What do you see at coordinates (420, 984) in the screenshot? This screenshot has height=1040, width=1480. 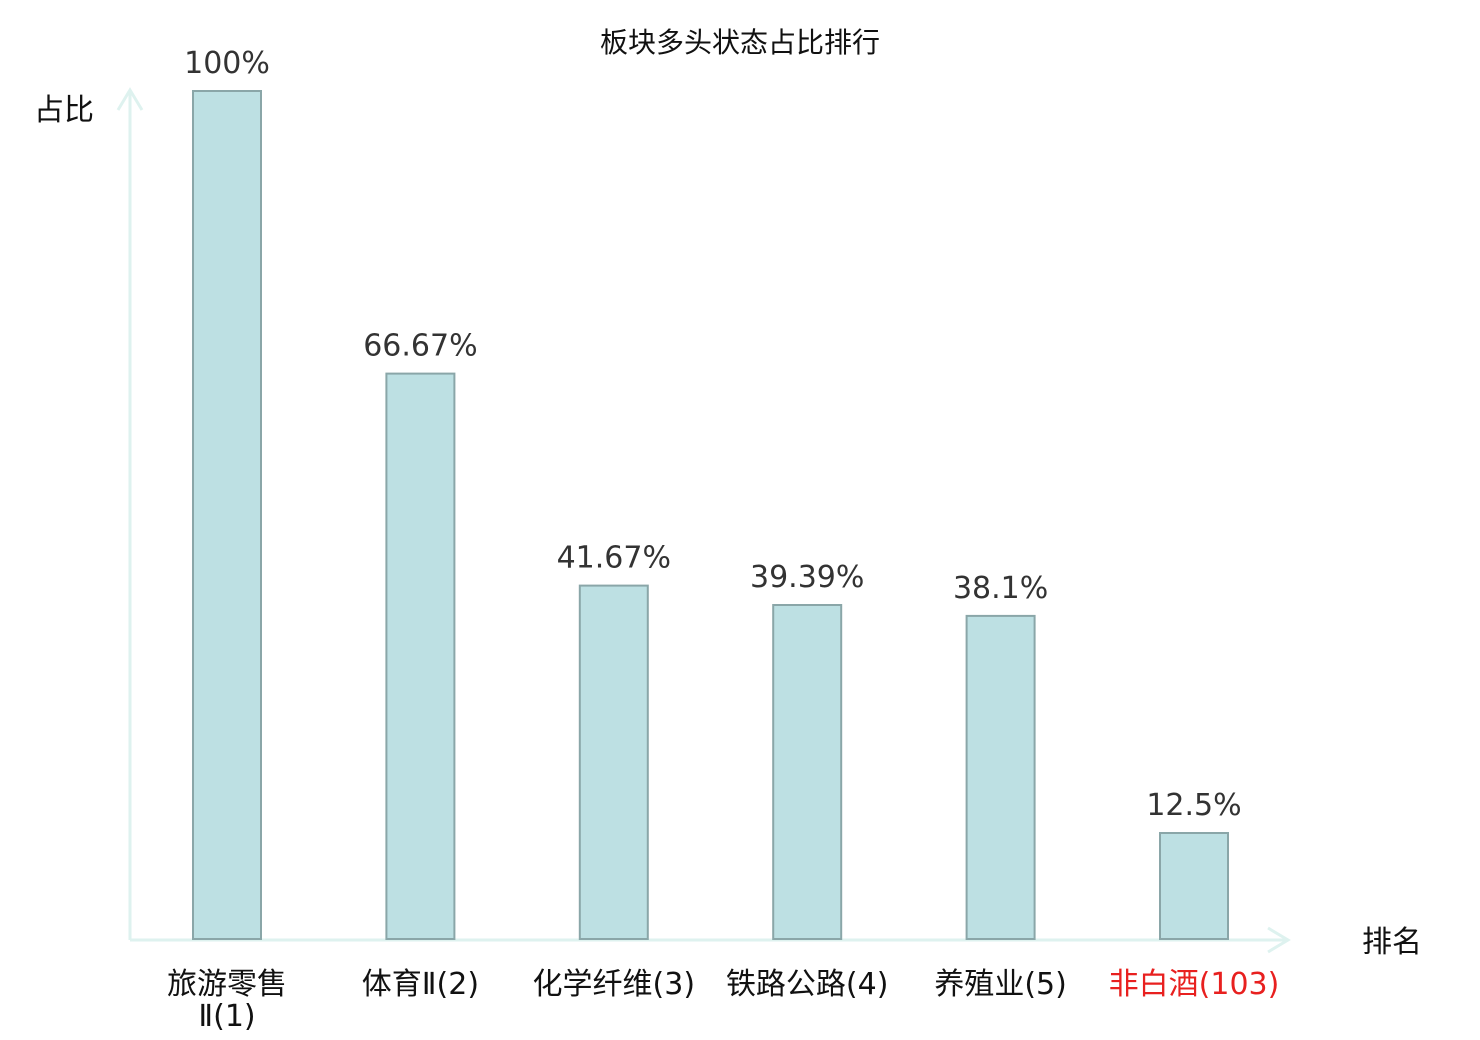 I see `x-tick-label: 体育Ⅱ(2)` at bounding box center [420, 984].